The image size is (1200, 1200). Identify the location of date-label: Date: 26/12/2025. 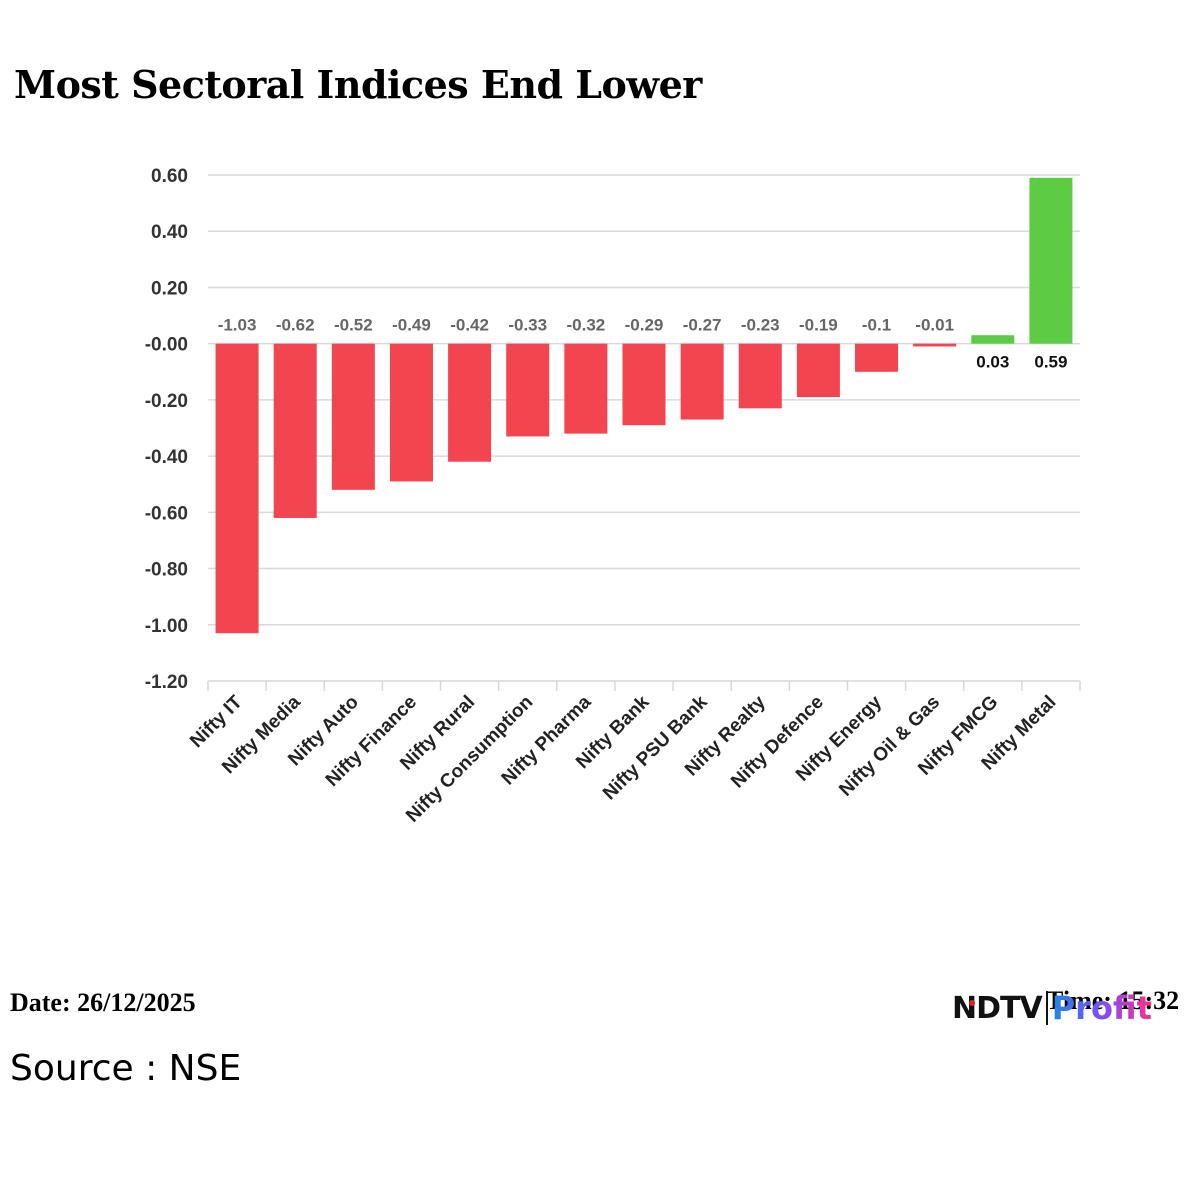
(103, 1002).